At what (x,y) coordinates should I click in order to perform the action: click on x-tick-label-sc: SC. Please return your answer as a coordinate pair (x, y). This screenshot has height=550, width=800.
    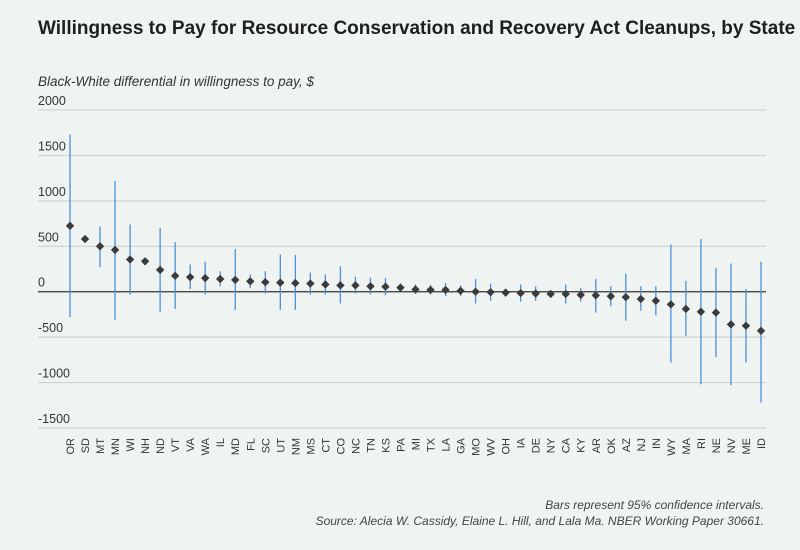
    Looking at the image, I should click on (266, 445).